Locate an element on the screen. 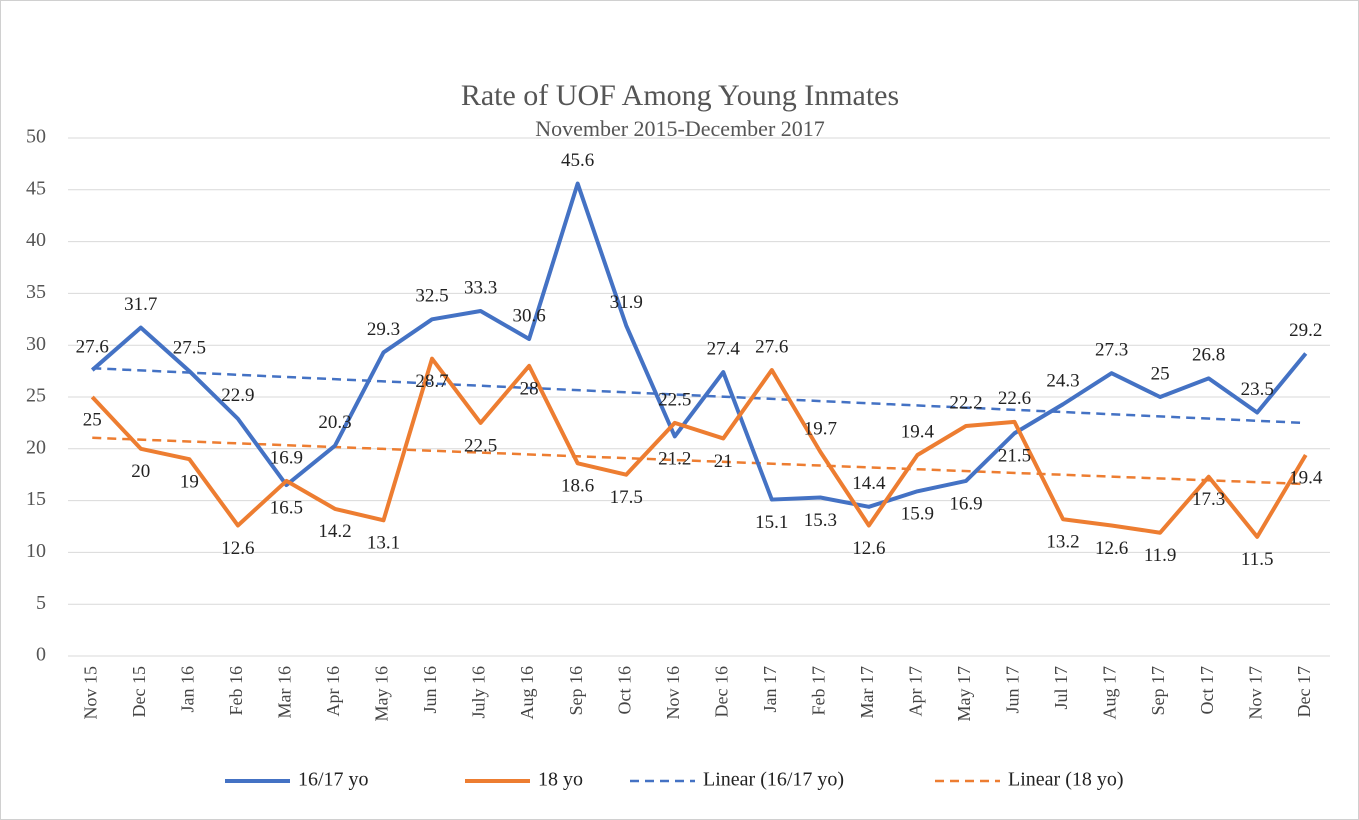 The width and height of the screenshot is (1359, 820). y-tick-label: 45 is located at coordinates (36, 188).